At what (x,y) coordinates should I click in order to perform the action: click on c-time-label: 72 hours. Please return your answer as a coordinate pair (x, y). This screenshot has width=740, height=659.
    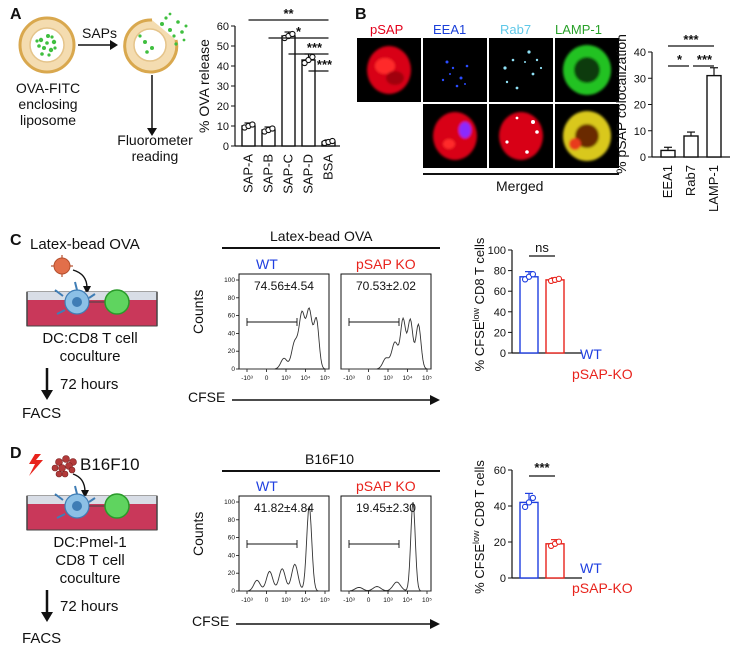
    Looking at the image, I should click on (89, 384).